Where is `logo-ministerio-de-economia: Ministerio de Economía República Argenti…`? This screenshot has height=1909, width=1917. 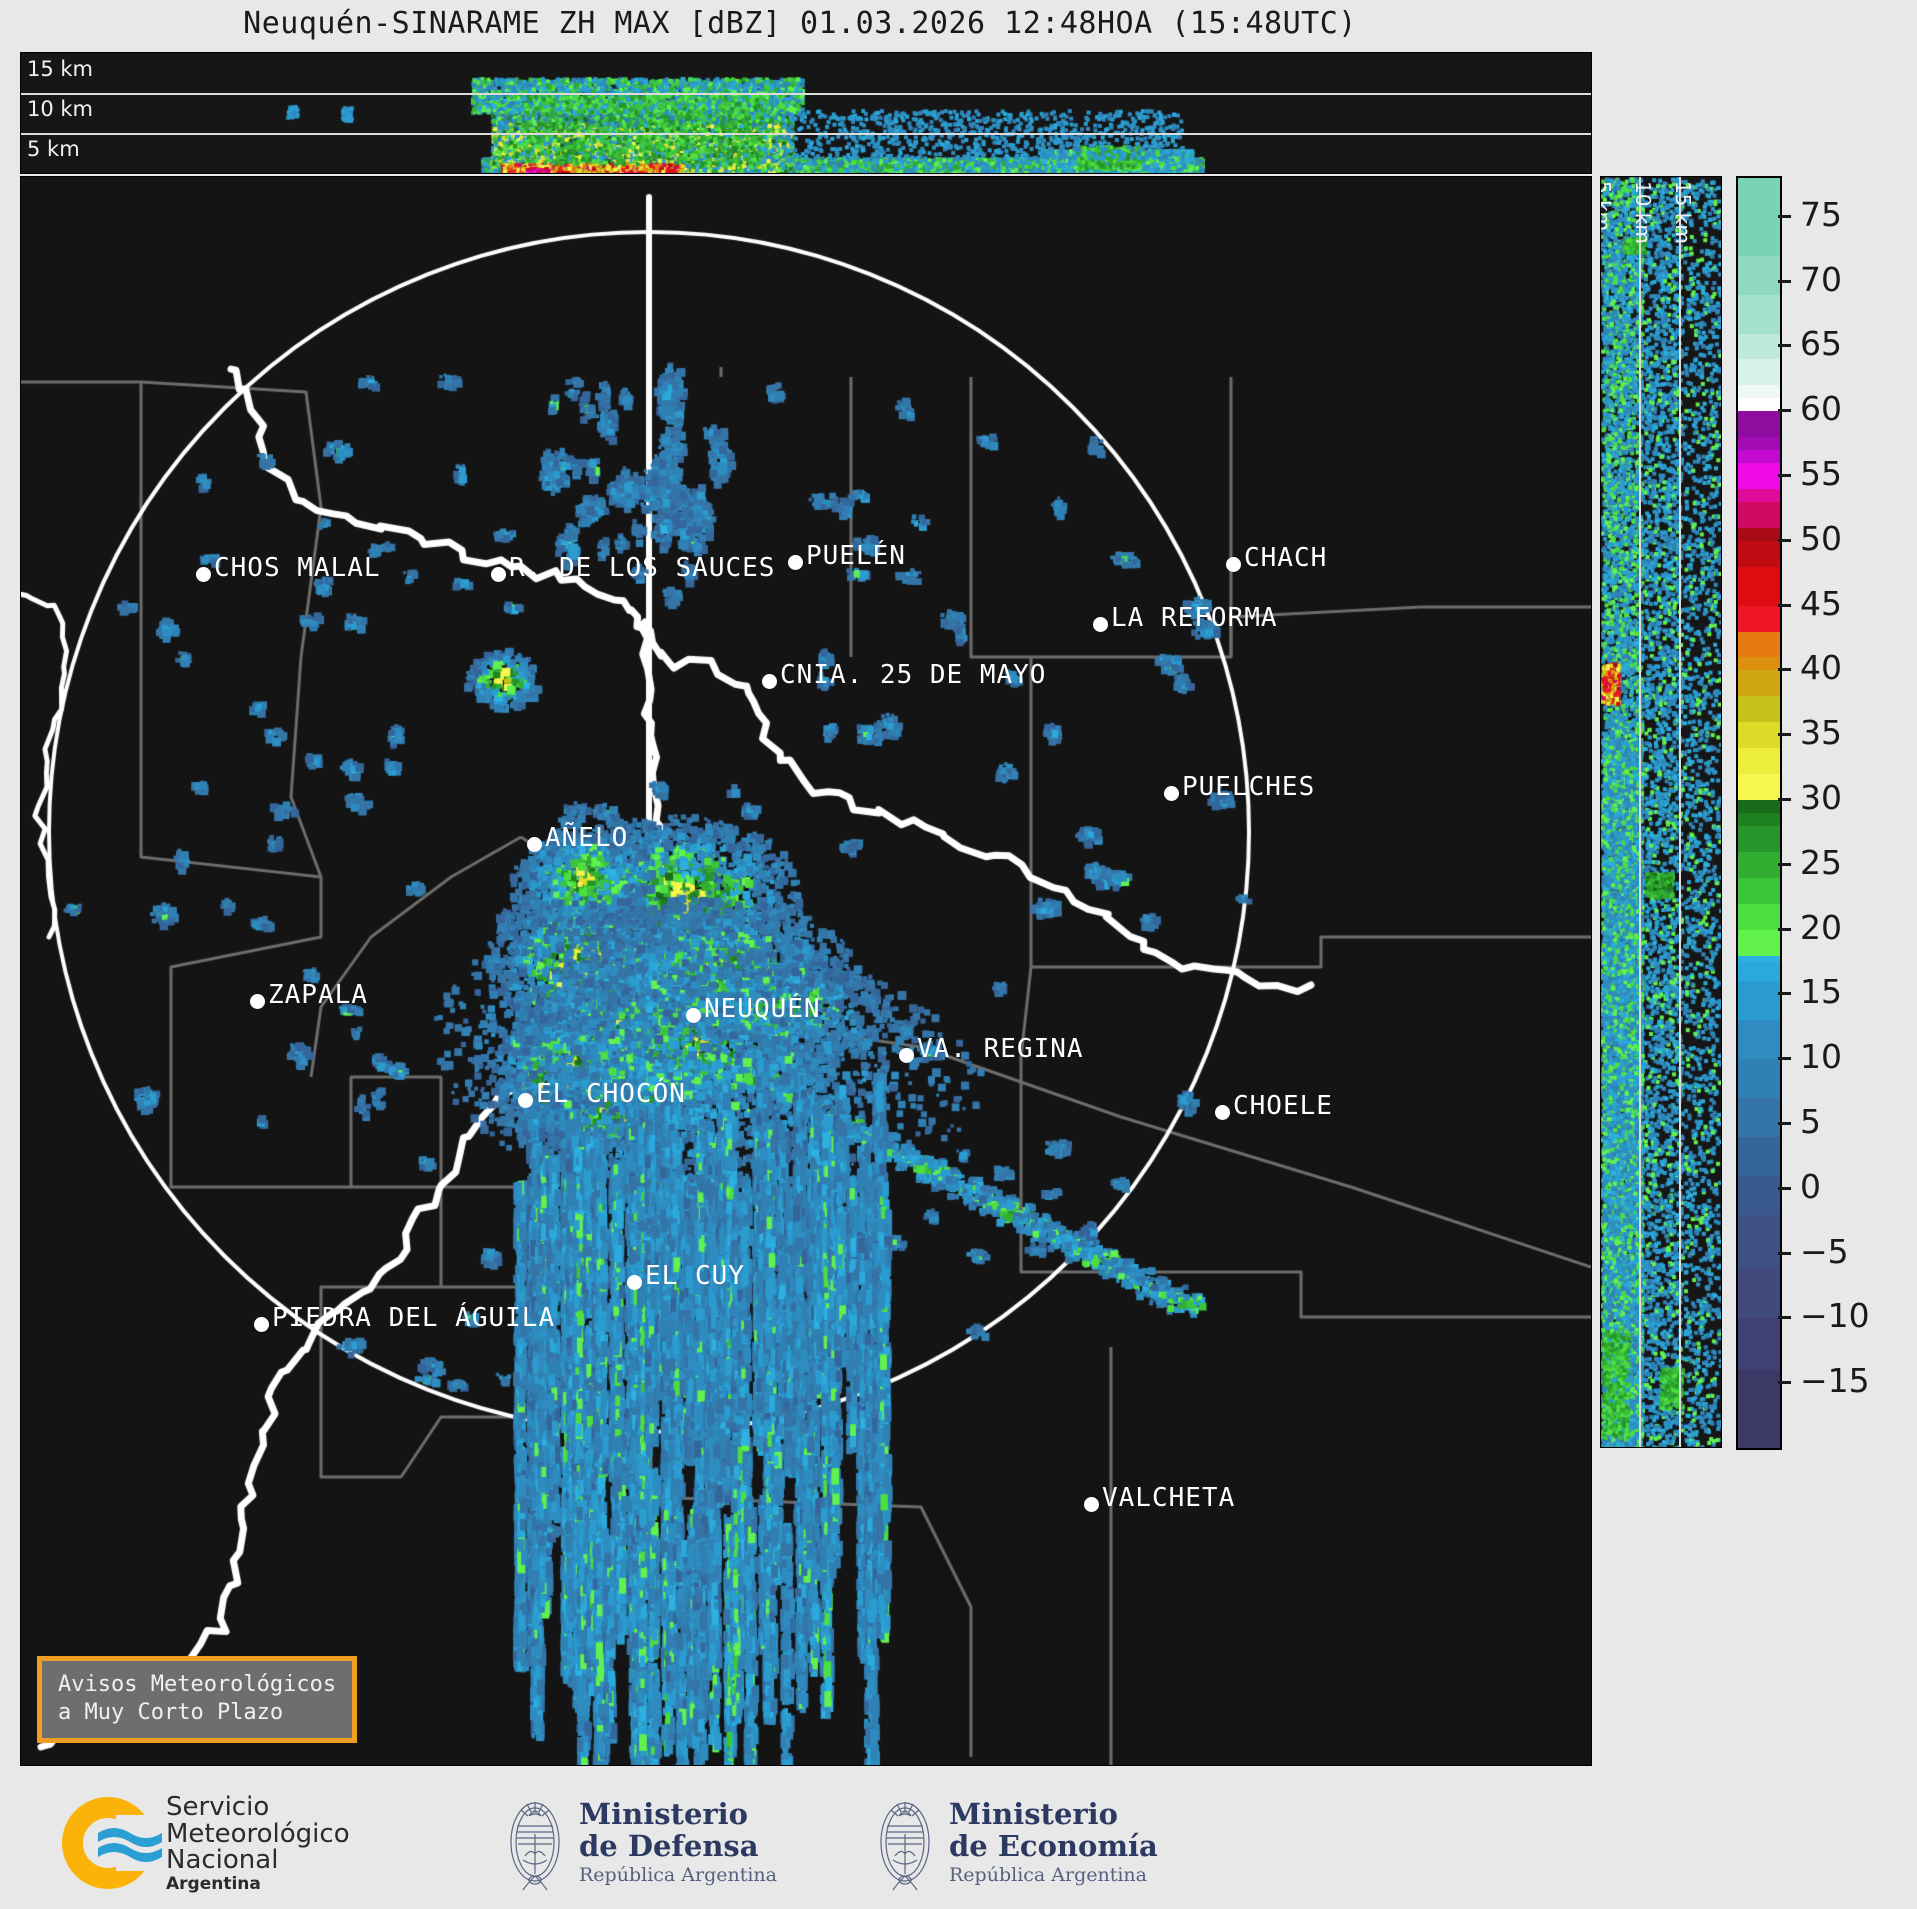 logo-ministerio-de-economia: Ministerio de Economía República Argenti… is located at coordinates (1016, 1842).